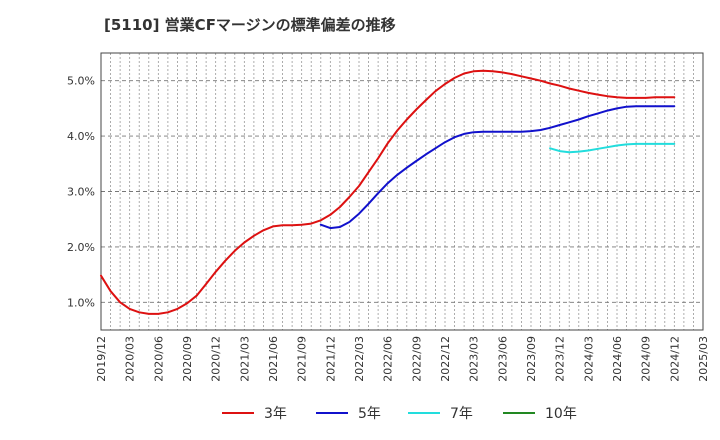  I want to click on x-tick-label: 2020/06, so click(158, 359).